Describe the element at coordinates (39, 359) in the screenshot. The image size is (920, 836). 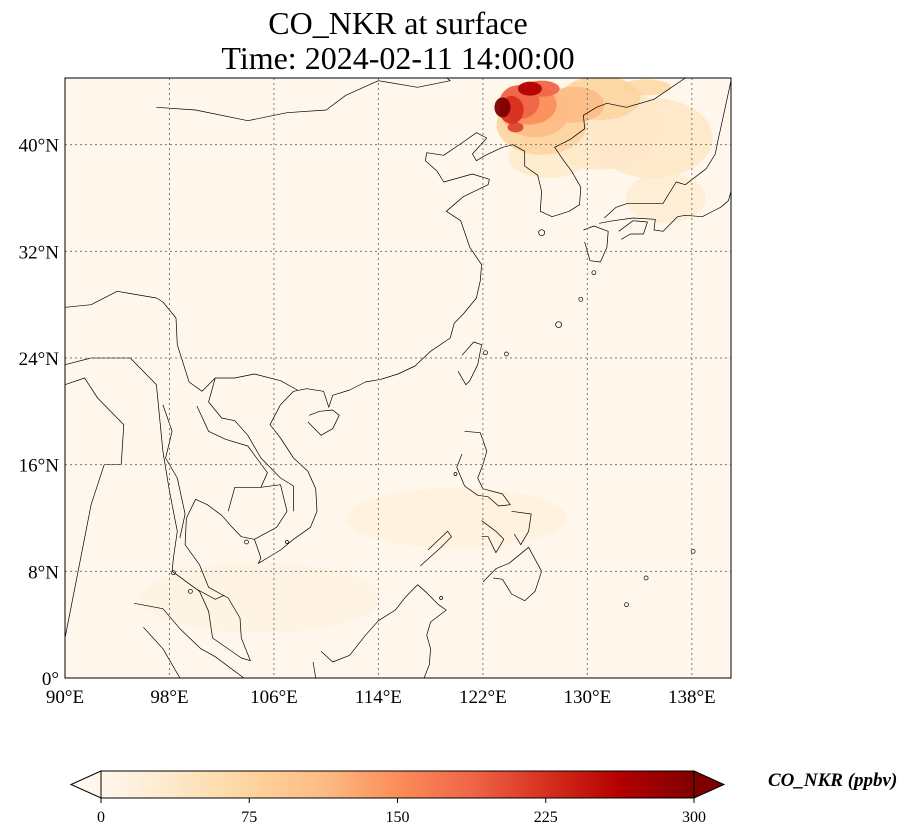
I see `lat-tick-label-3: 24°N` at that location.